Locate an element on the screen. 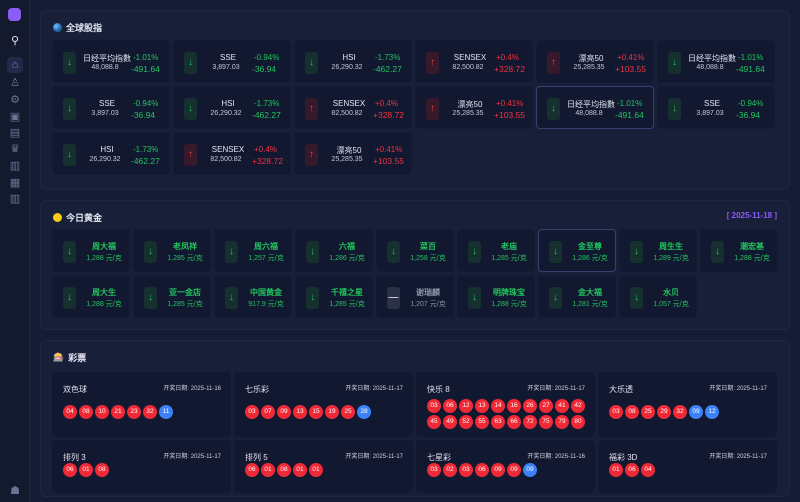 This screenshot has height=502, width=800. gold-card: ↓ 中国黄金 917.9 元/克 is located at coordinates (253, 296).